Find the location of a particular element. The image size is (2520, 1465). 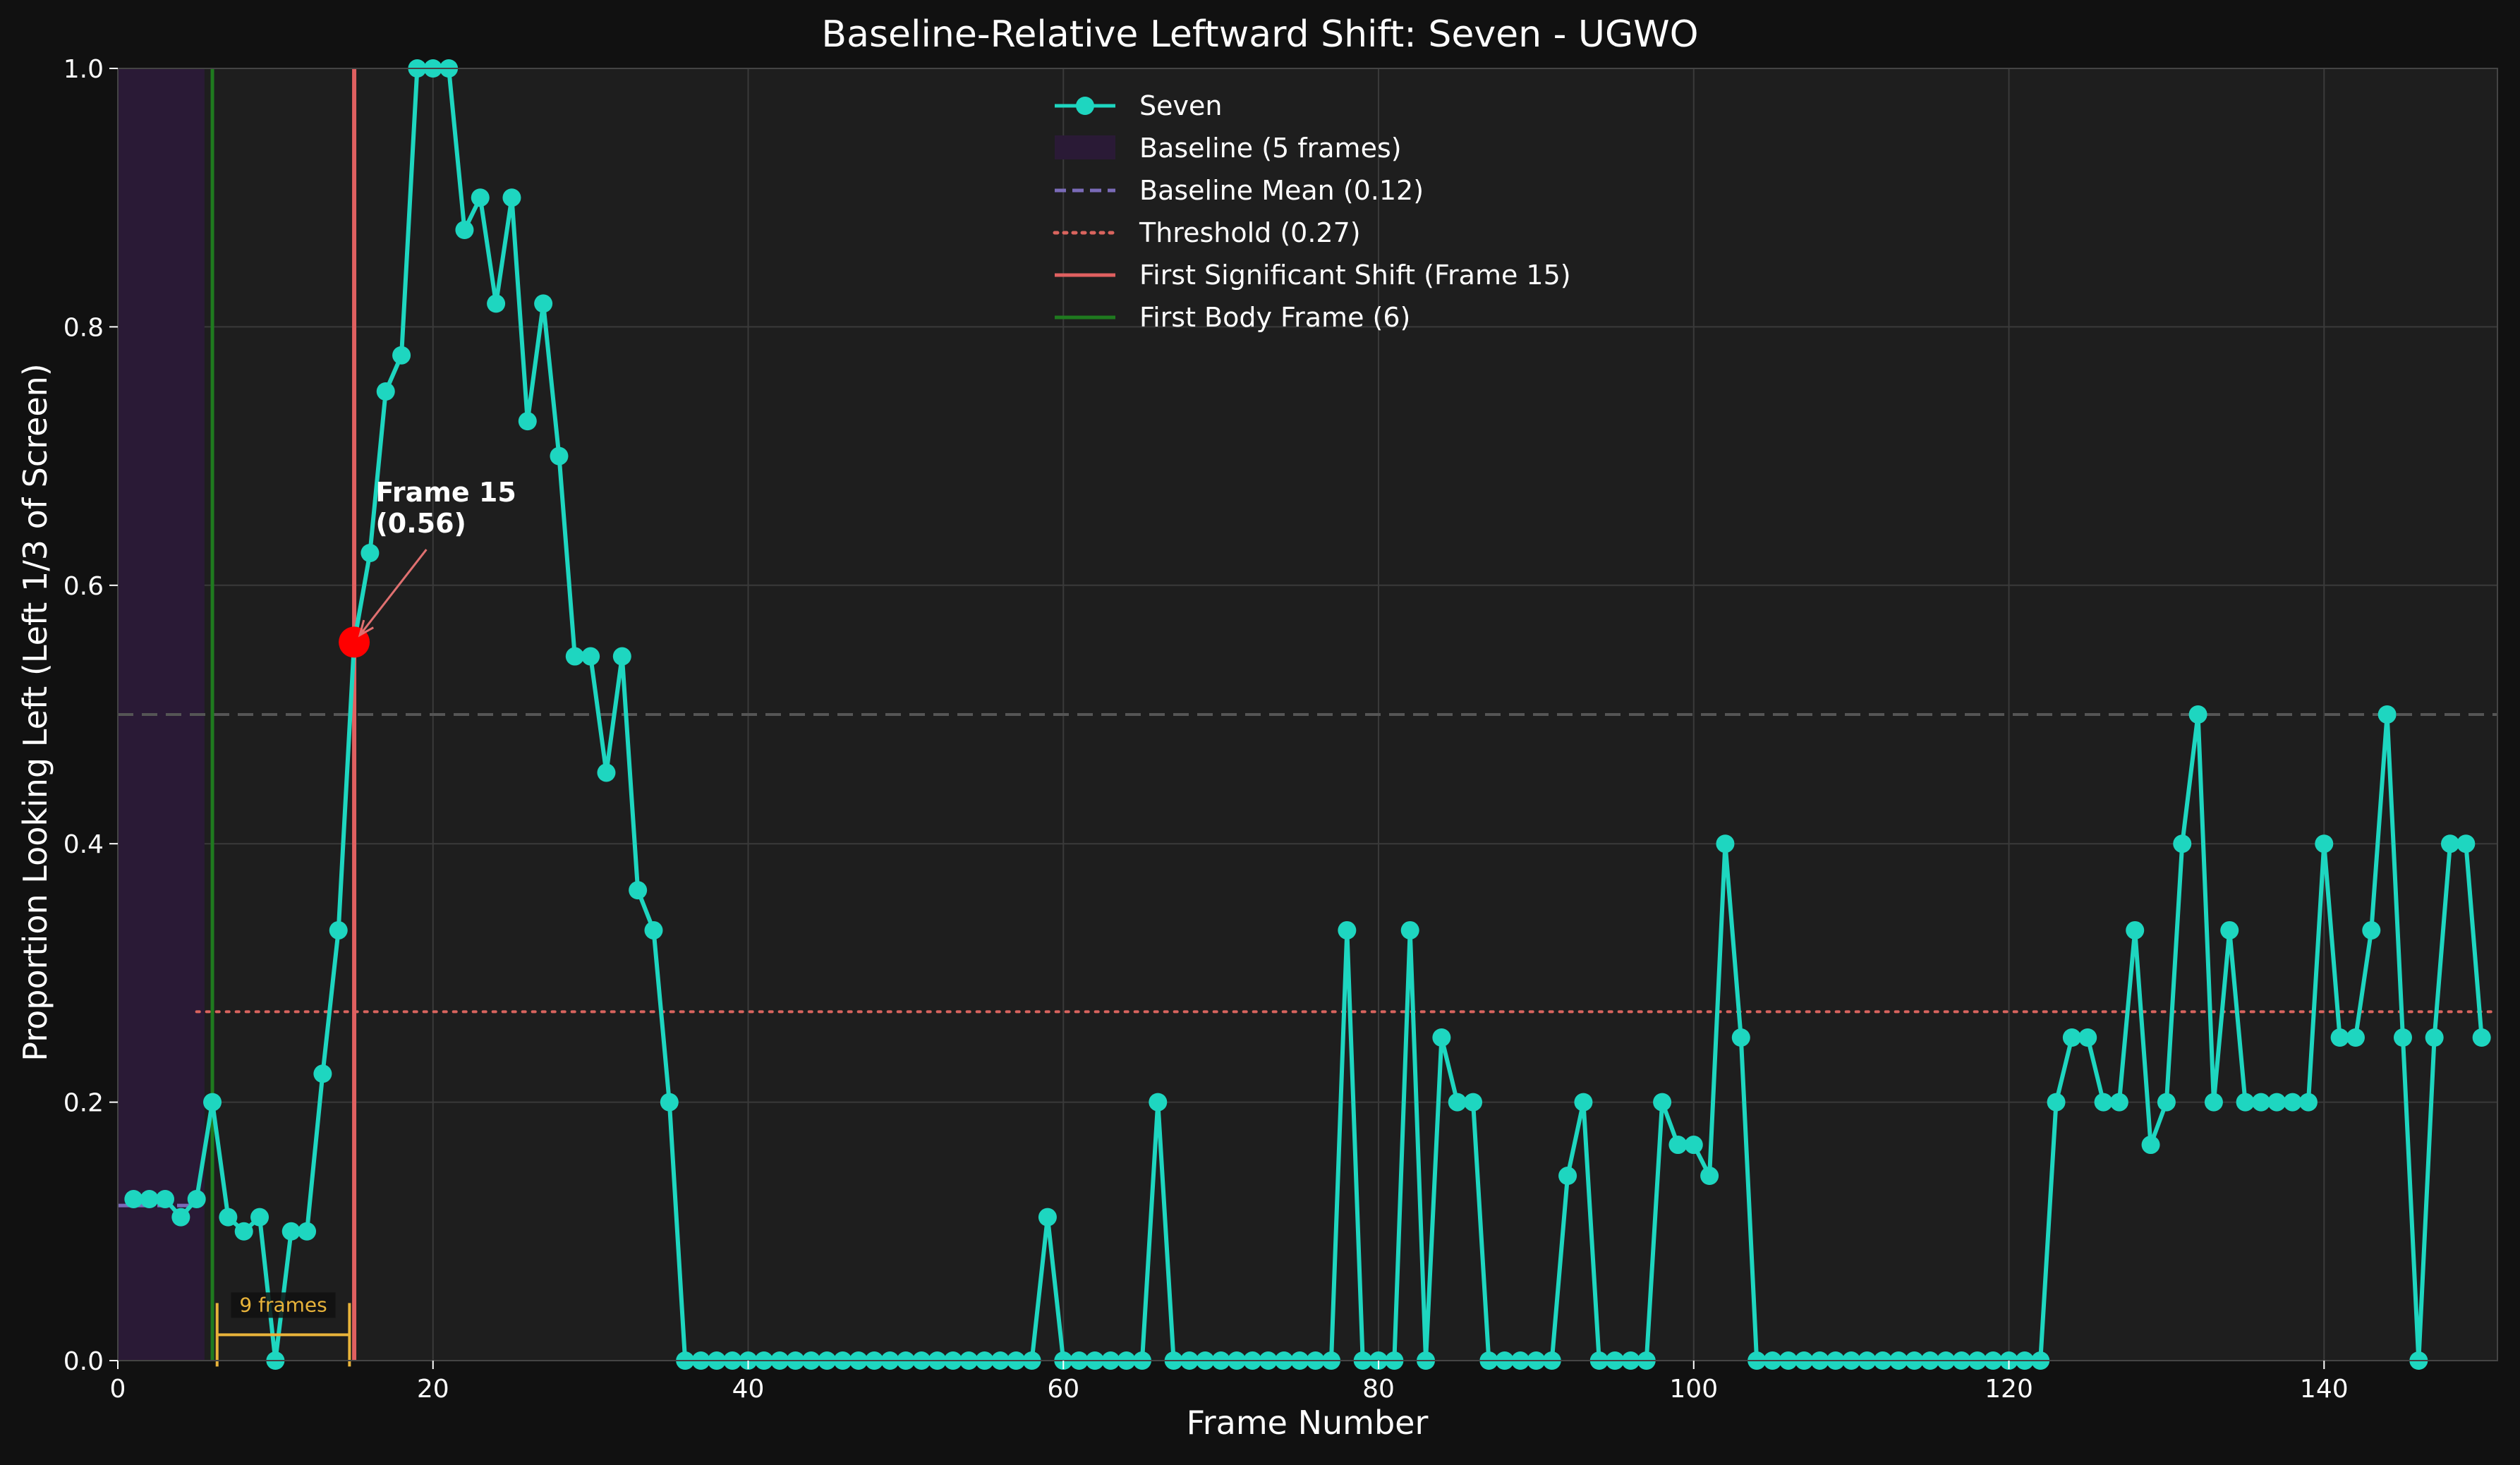

legend-label: Threshold (0.27) is located at coordinates (1250, 232).